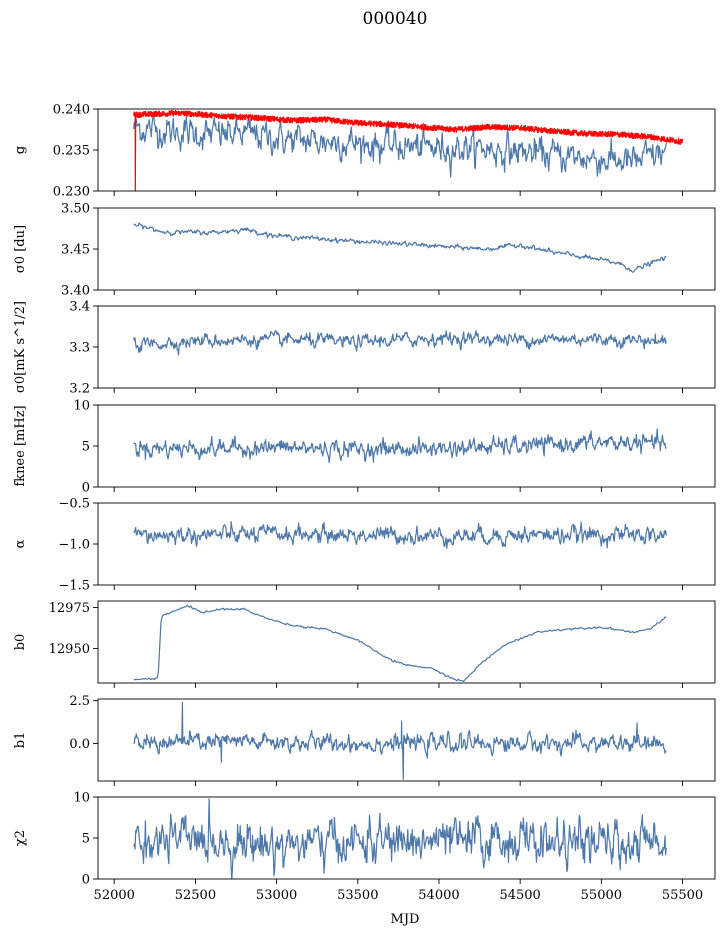 This screenshot has width=725, height=936. Describe the element at coordinates (71, 192) in the screenshot. I see `y-tick-label: 0.230` at that location.